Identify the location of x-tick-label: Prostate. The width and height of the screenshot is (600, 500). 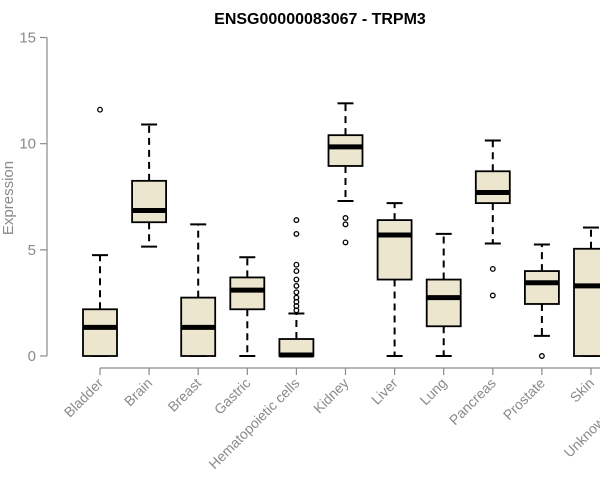
(524, 399).